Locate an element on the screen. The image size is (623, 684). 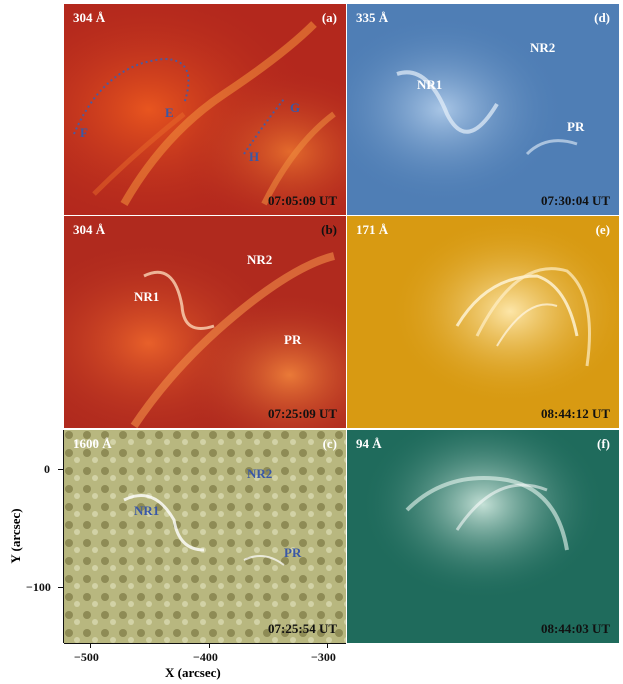
panel-f-wavelength: 94 Å is located at coordinates (369, 443).